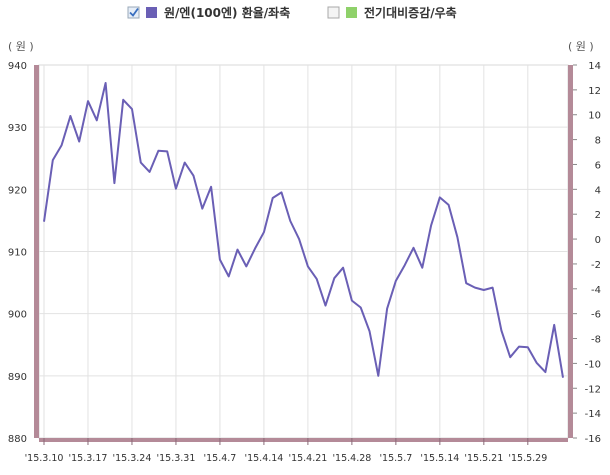 This screenshot has width=610, height=475. What do you see at coordinates (410, 12) in the screenshot?
I see `legend-label-change: 전기대비증감/우축` at bounding box center [410, 12].